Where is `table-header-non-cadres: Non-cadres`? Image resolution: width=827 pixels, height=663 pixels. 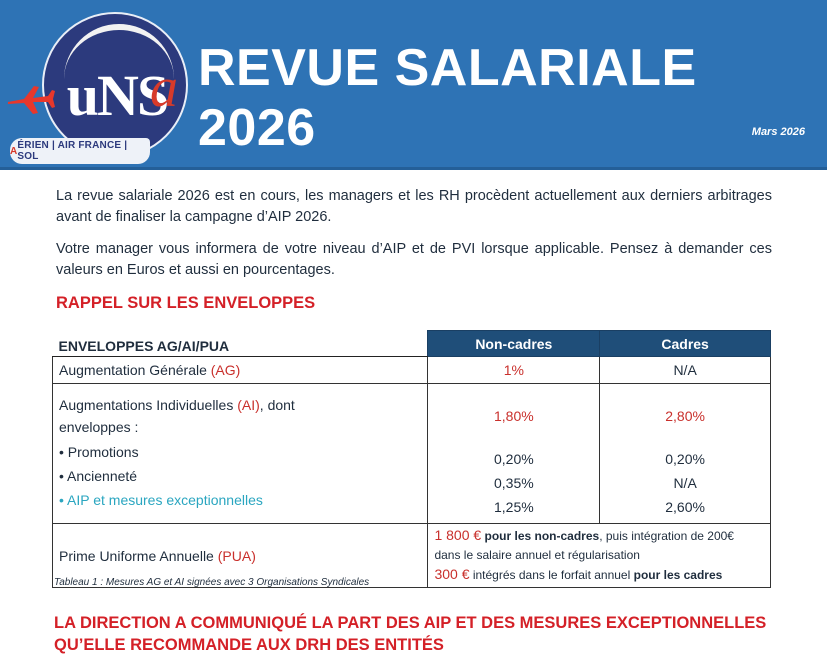
table-header-non-cadres: Non-cadres is located at coordinates (514, 343).